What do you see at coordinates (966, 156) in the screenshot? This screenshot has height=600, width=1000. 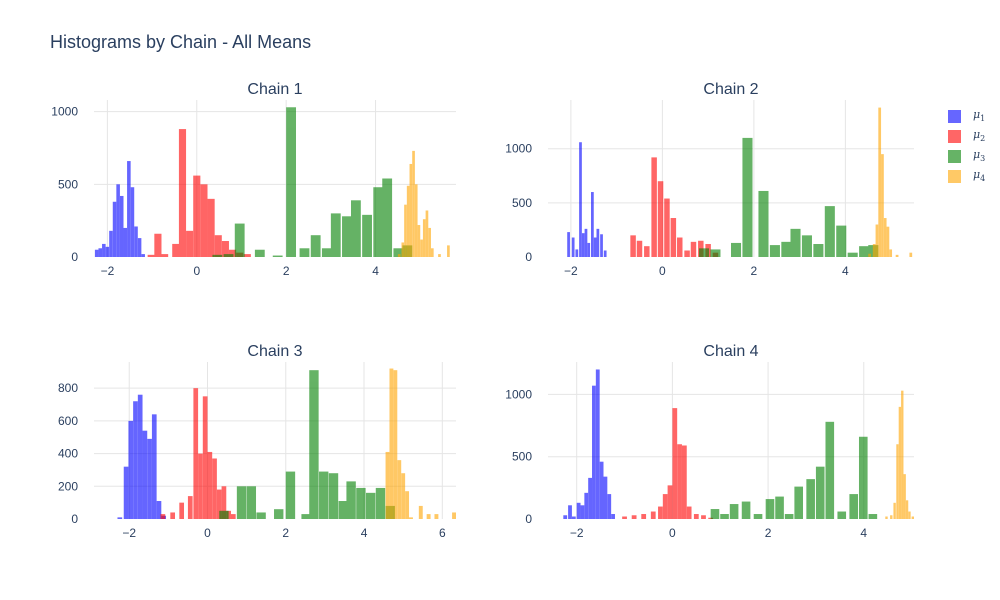 I see `legend-item-mu3: μ3` at bounding box center [966, 156].